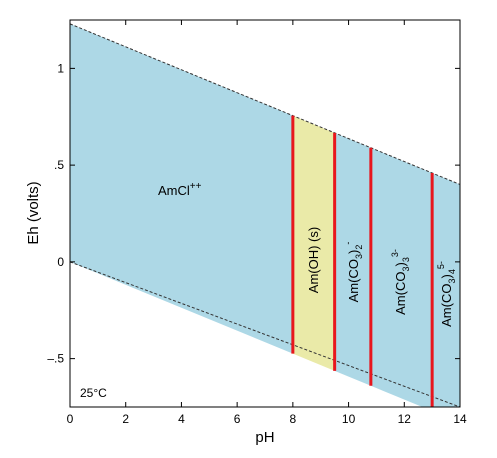 Image resolution: width=497 pixels, height=458 pixels. Describe the element at coordinates (125, 419) in the screenshot. I see `x-tick-label: 2` at that location.